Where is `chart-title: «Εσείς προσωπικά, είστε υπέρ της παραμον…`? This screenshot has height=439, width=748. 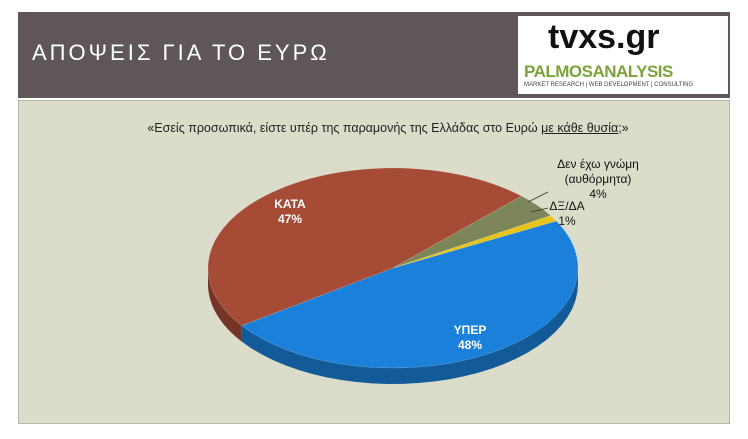
chart-title: «Εσείς προσωπικά, είστε υπέρ της παραμον… is located at coordinates (388, 128).